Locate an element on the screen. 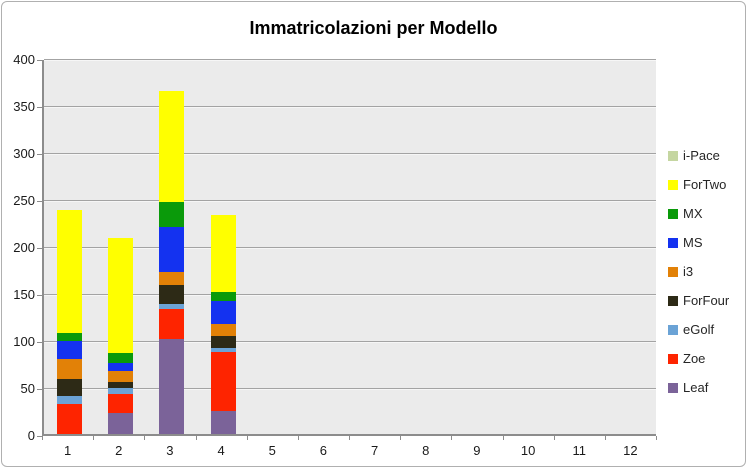 The image size is (747, 468). y-axis-label-200: 200 is located at coordinates (24, 247).